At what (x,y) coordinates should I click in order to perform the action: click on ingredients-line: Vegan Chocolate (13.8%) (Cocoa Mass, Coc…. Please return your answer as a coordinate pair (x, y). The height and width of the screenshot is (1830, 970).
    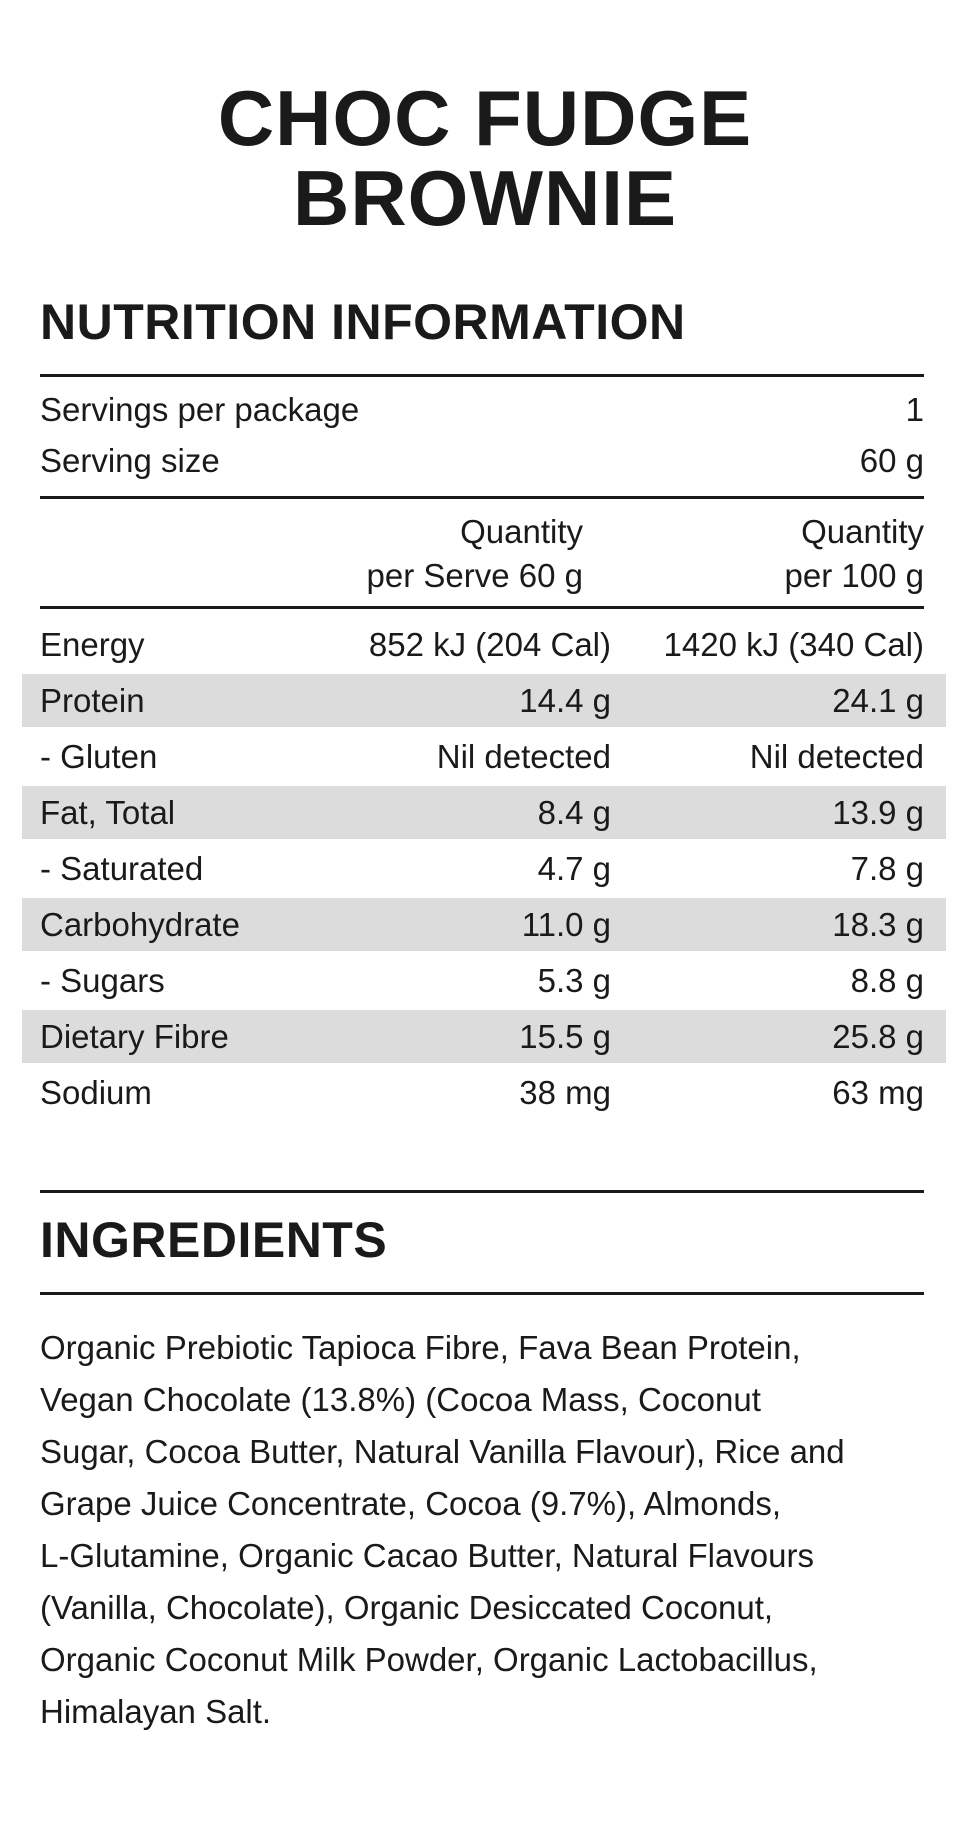
    Looking at the image, I should click on (400, 1399).